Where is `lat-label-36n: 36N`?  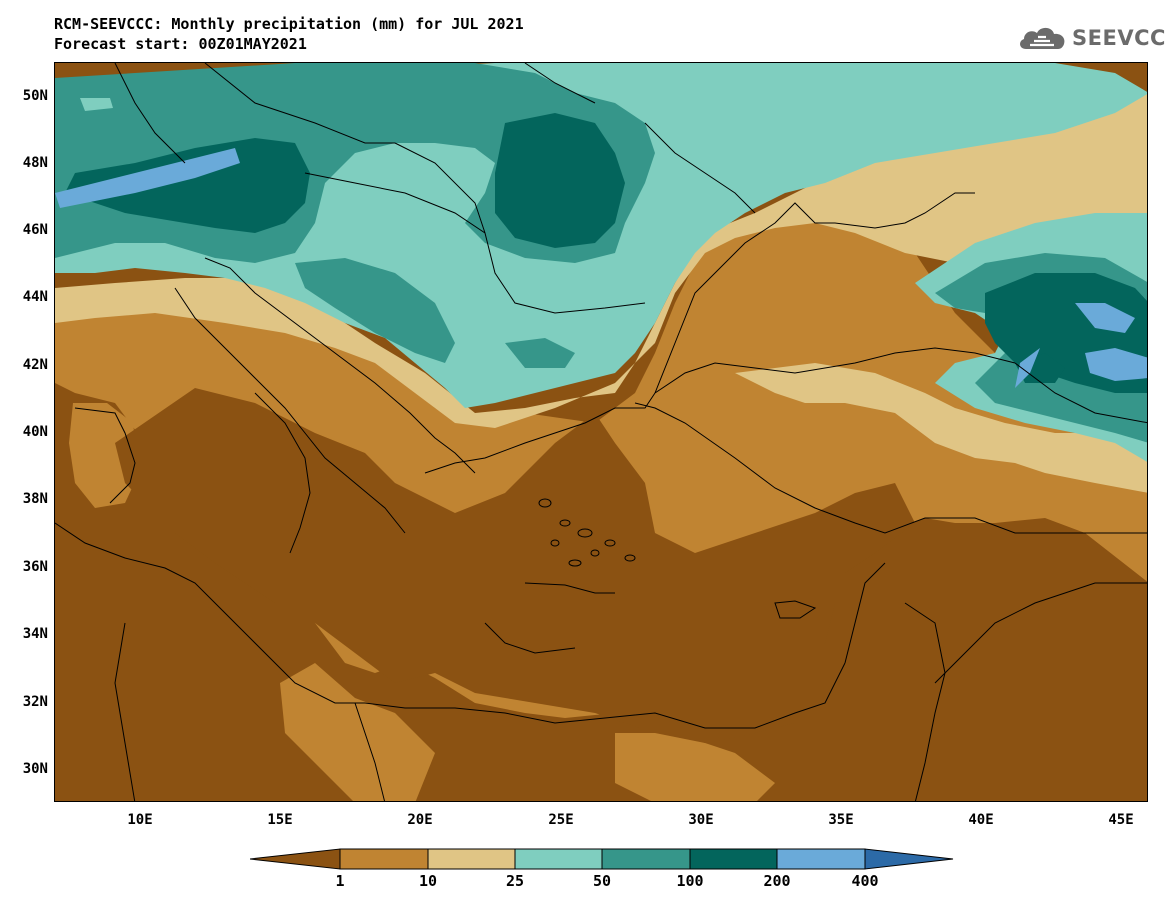
lat-label-36n: 36N is located at coordinates (35, 567).